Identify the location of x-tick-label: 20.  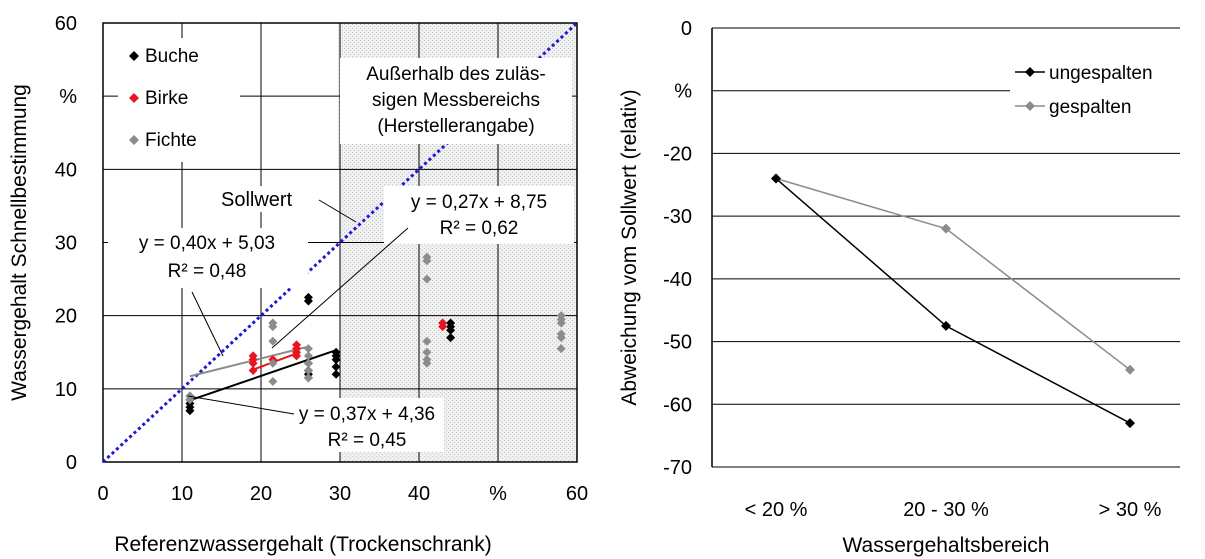
(261, 494).